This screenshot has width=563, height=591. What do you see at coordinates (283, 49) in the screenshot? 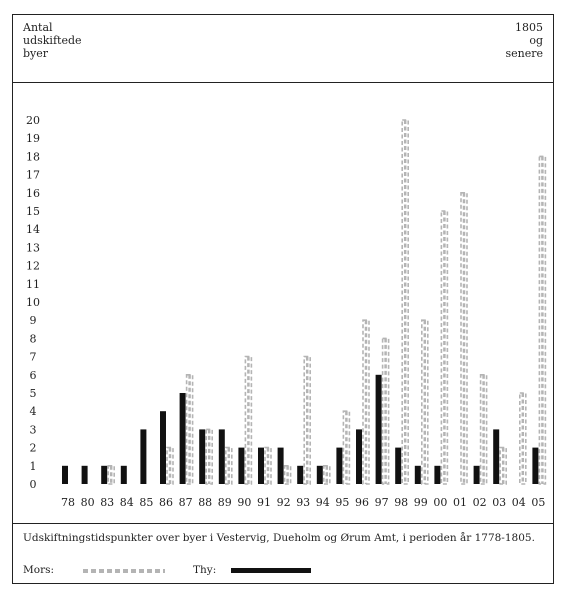
I see `chart-header: Antal udskiftede byer 1805 og senere` at bounding box center [283, 49].